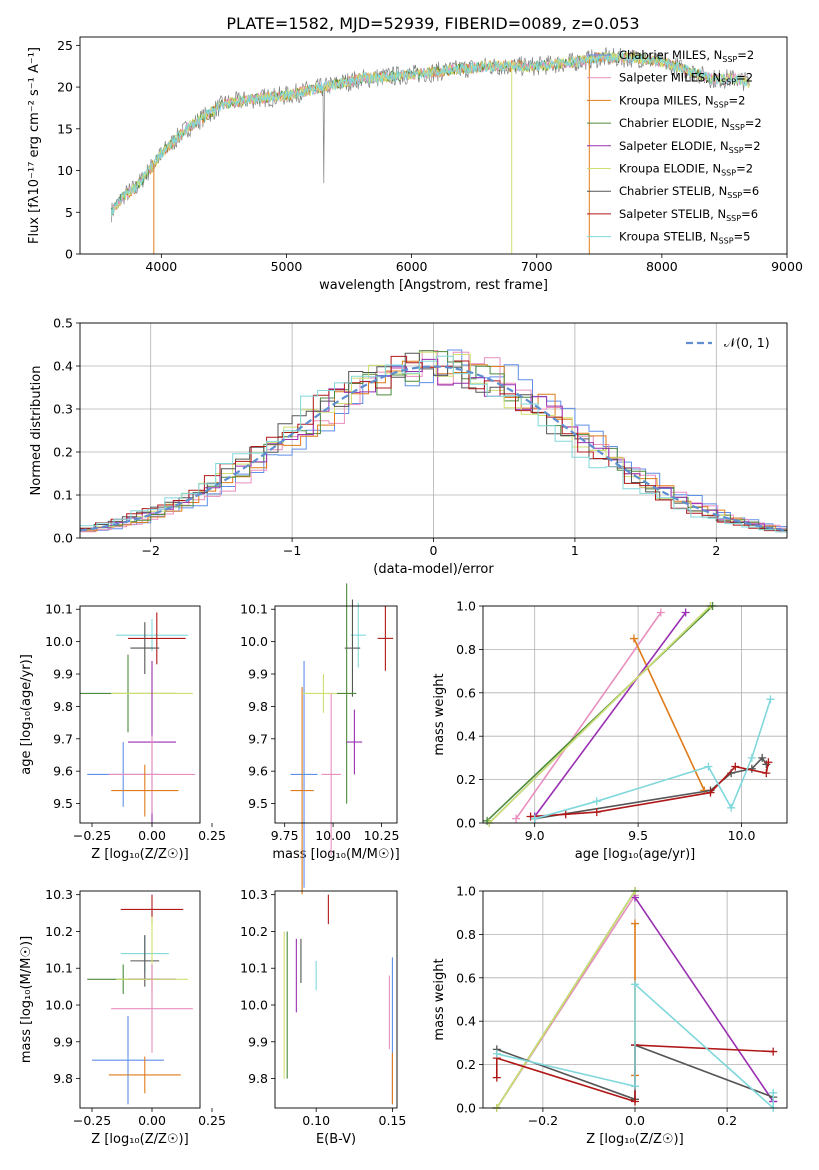  Describe the element at coordinates (466, 692) in the screenshot. I see `y-tick-label: 0.6` at that location.